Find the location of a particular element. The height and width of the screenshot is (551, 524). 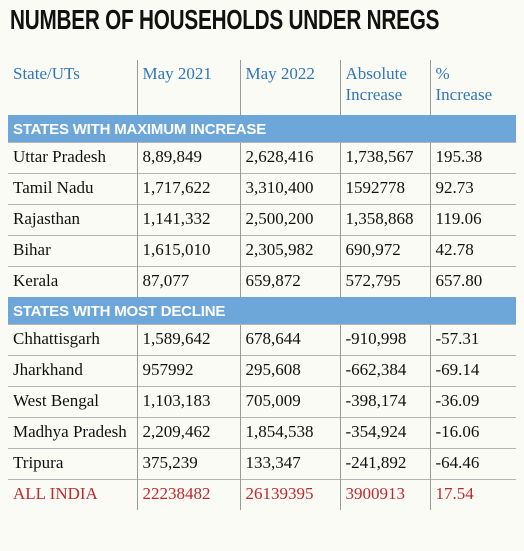

section-label: STATES WITH MOST DECLINE is located at coordinates (262, 311).